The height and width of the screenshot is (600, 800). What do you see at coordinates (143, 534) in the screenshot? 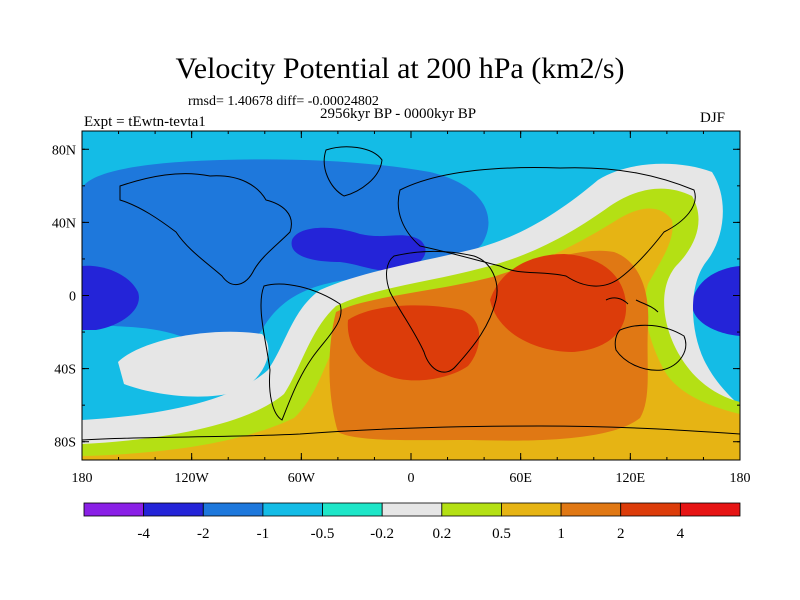
I see `colorbar-label-0: -4` at bounding box center [143, 534].